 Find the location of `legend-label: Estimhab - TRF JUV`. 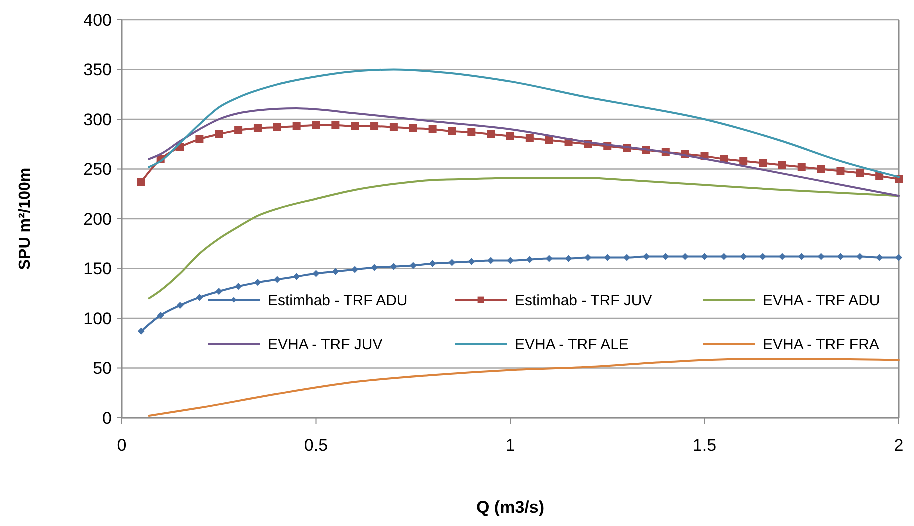

legend-label: Estimhab - TRF JUV is located at coordinates (583, 301).